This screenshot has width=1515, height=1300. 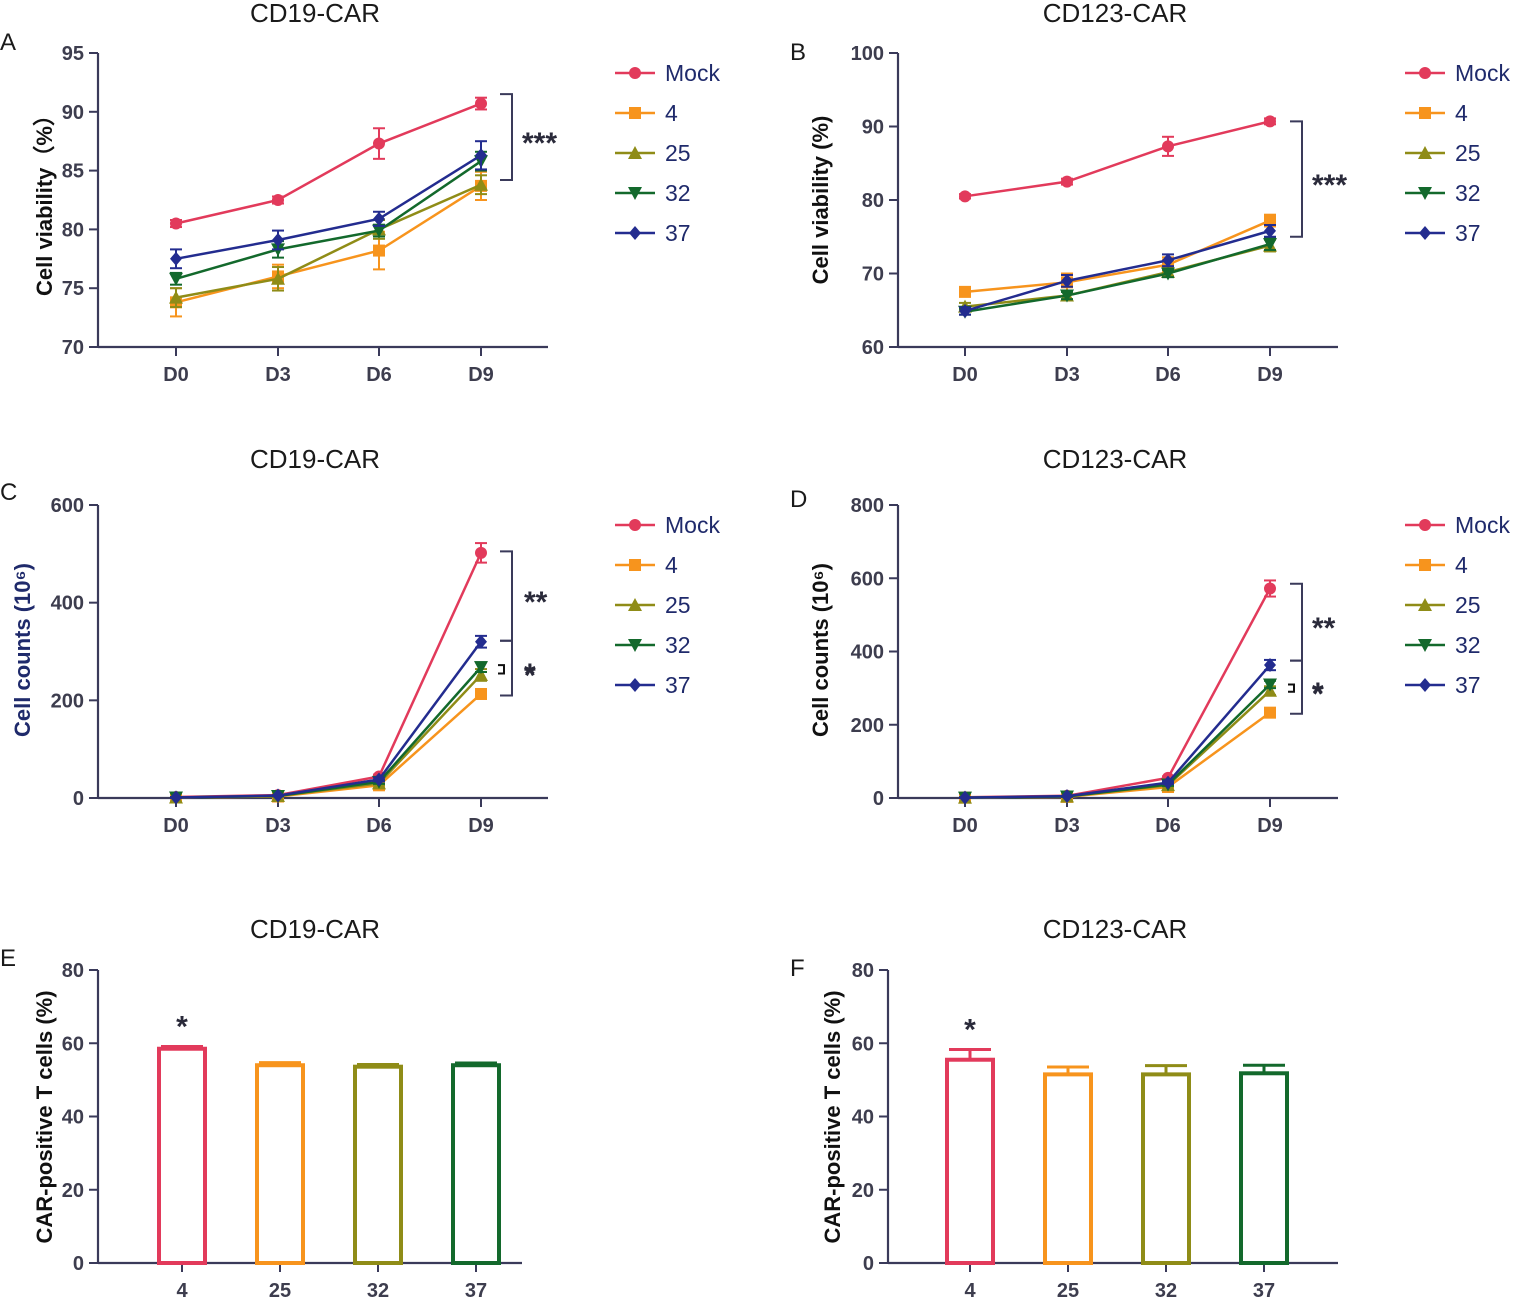 What do you see at coordinates (315, 14) in the screenshot?
I see `chart-title: CD19-CAR` at bounding box center [315, 14].